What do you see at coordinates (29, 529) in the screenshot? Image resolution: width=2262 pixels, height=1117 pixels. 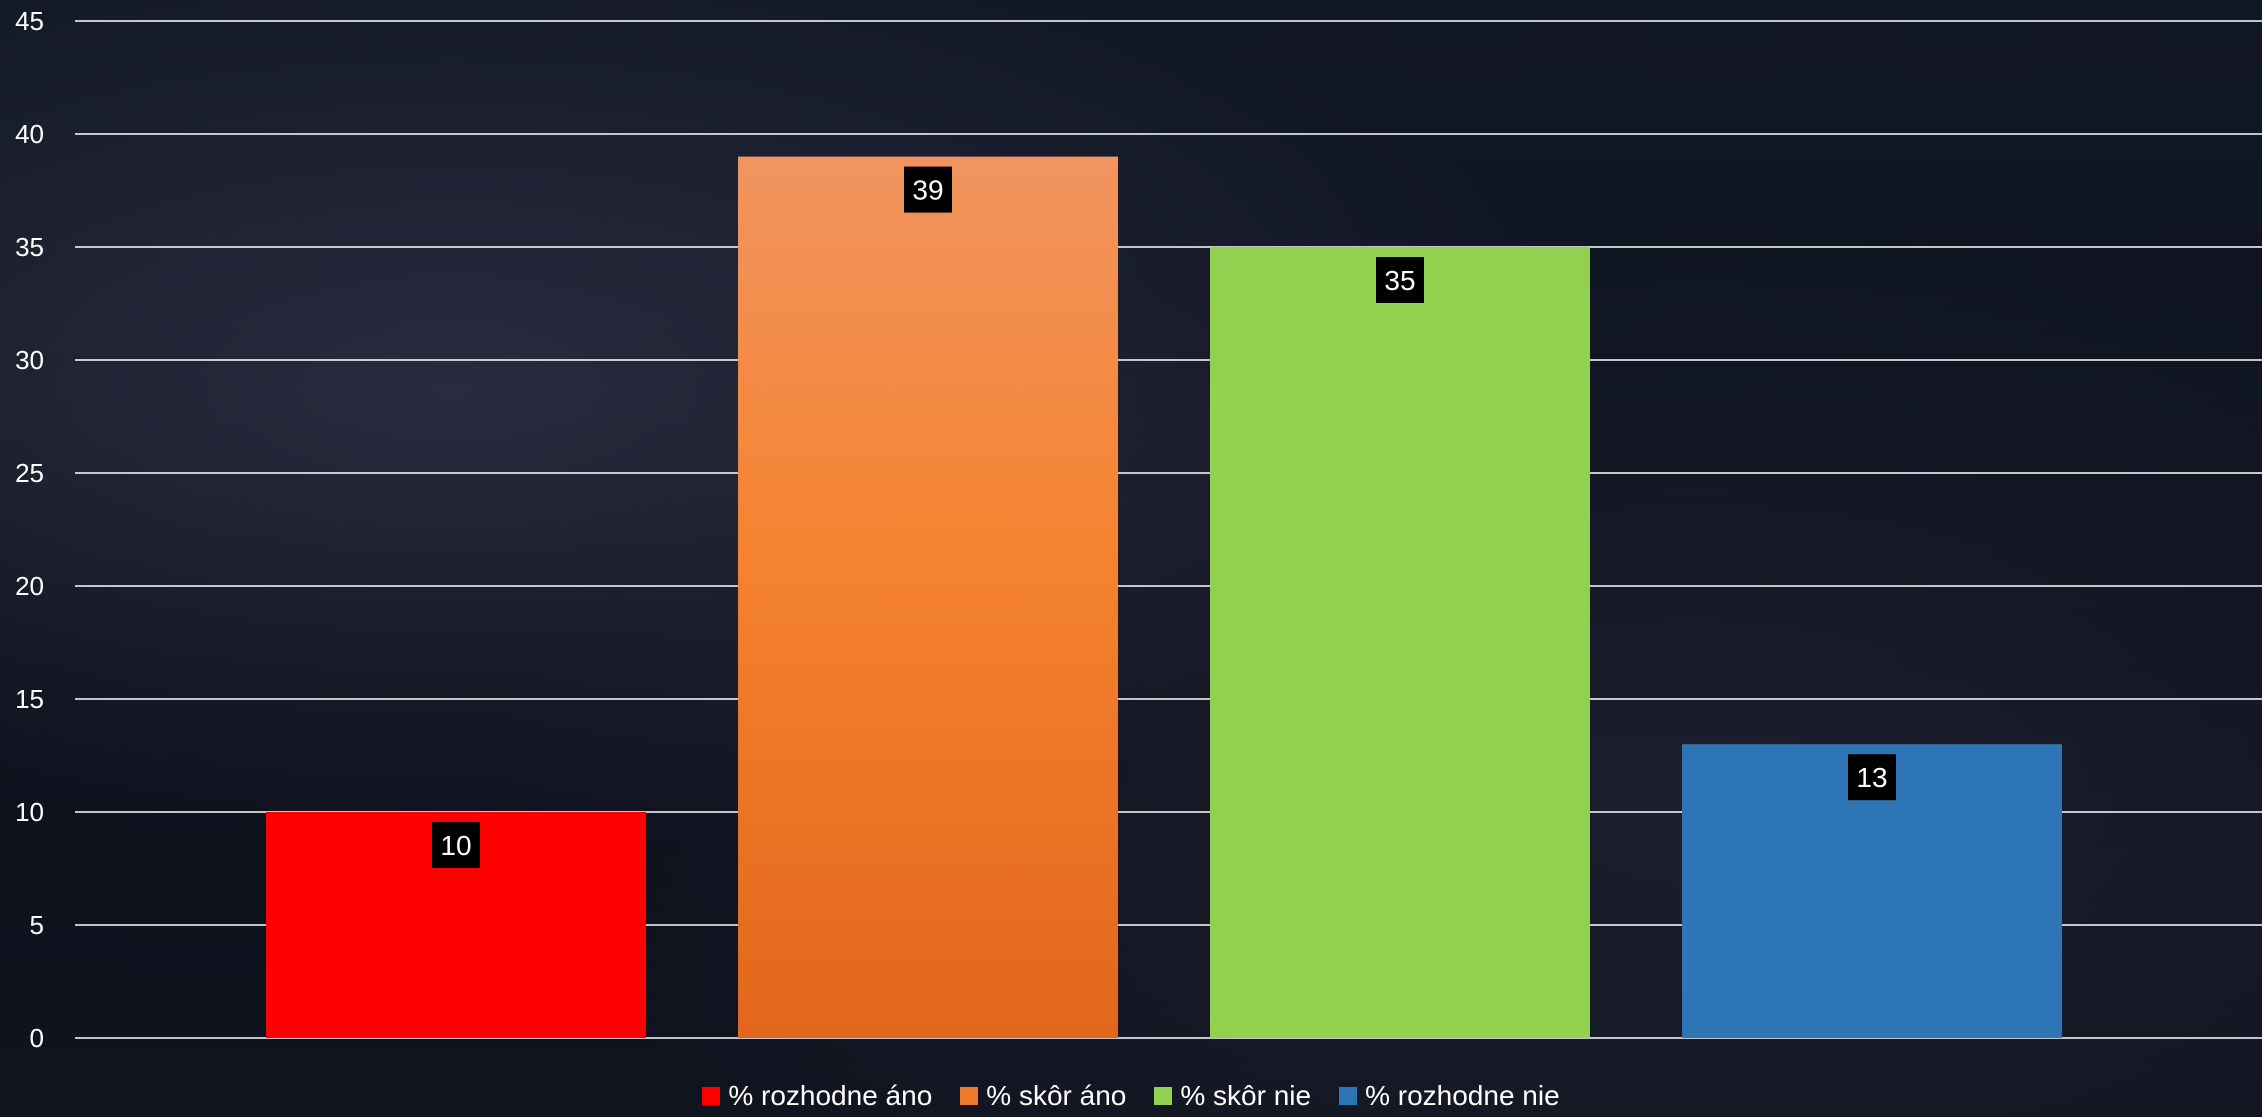 I see `y-axis: 0 5 10 15 20 25 30 35 40 45` at bounding box center [29, 529].